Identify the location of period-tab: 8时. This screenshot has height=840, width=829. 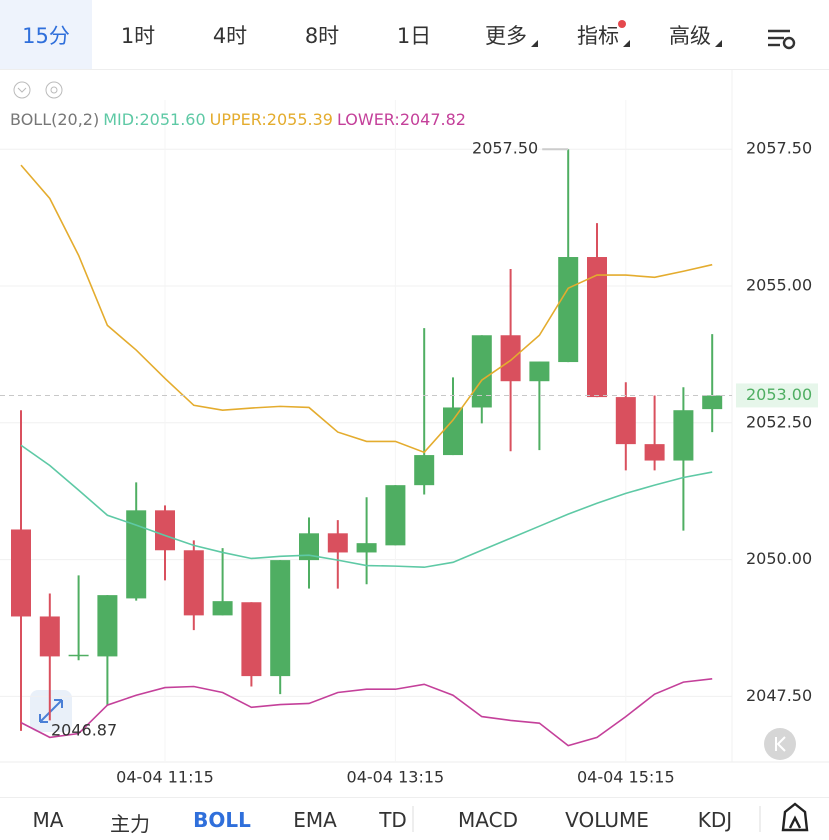
(322, 35).